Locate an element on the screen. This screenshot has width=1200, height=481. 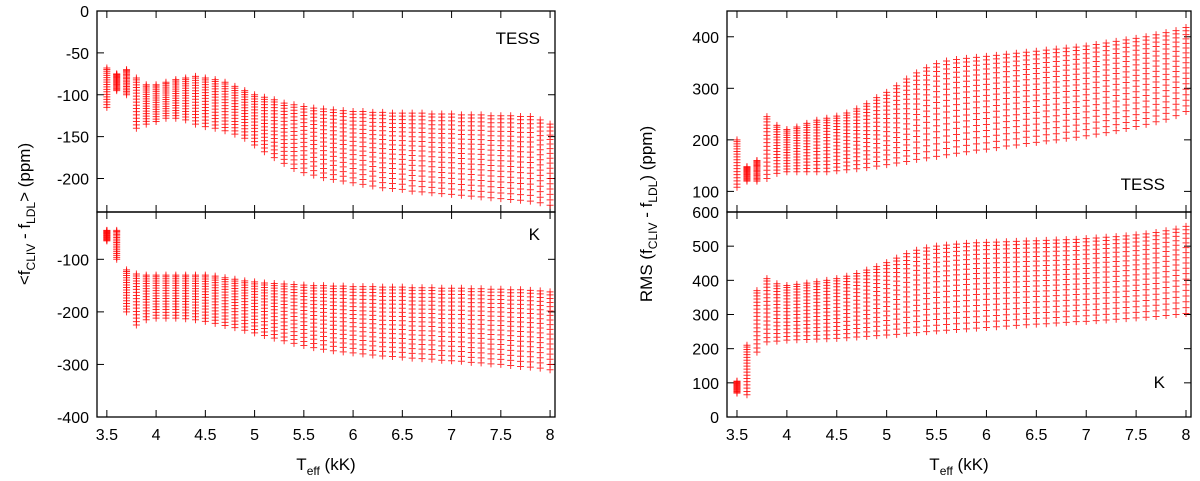
x-tick-label: 5 is located at coordinates (254, 435).